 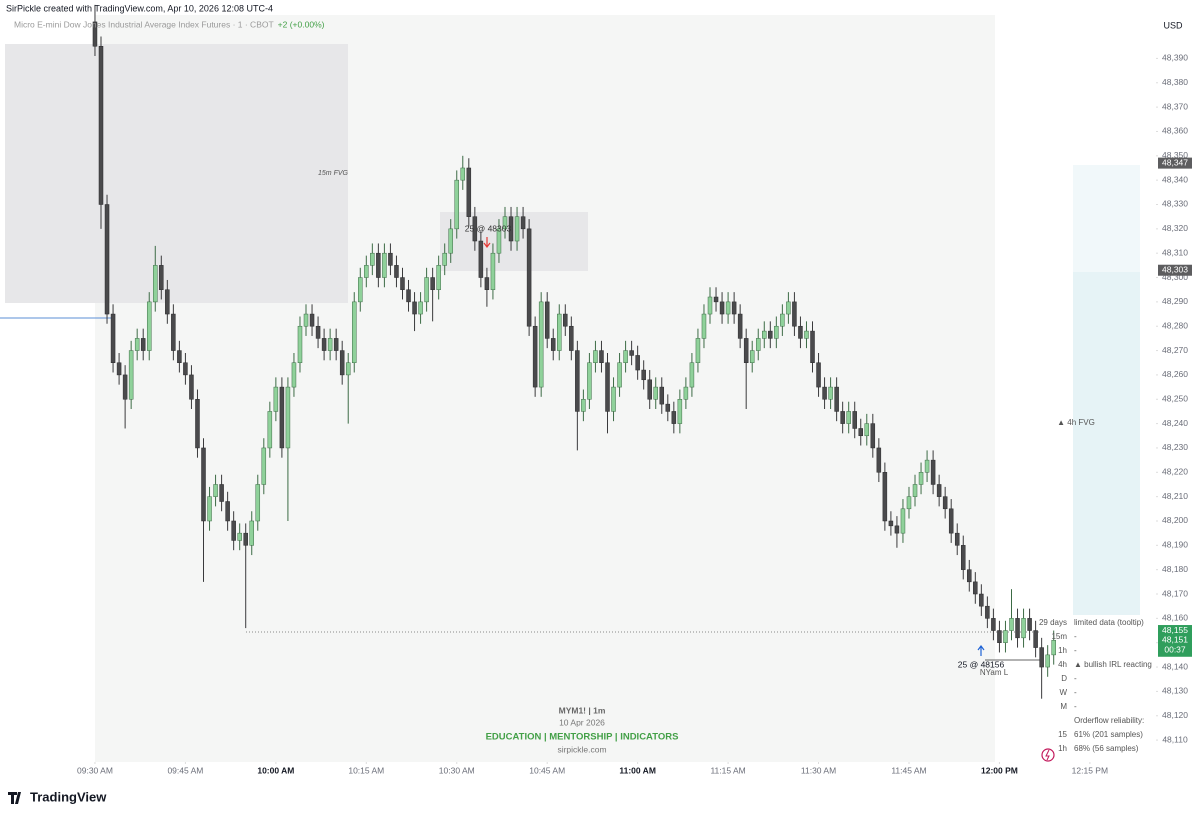 I want to click on alert-icon, so click(x=1048, y=755).